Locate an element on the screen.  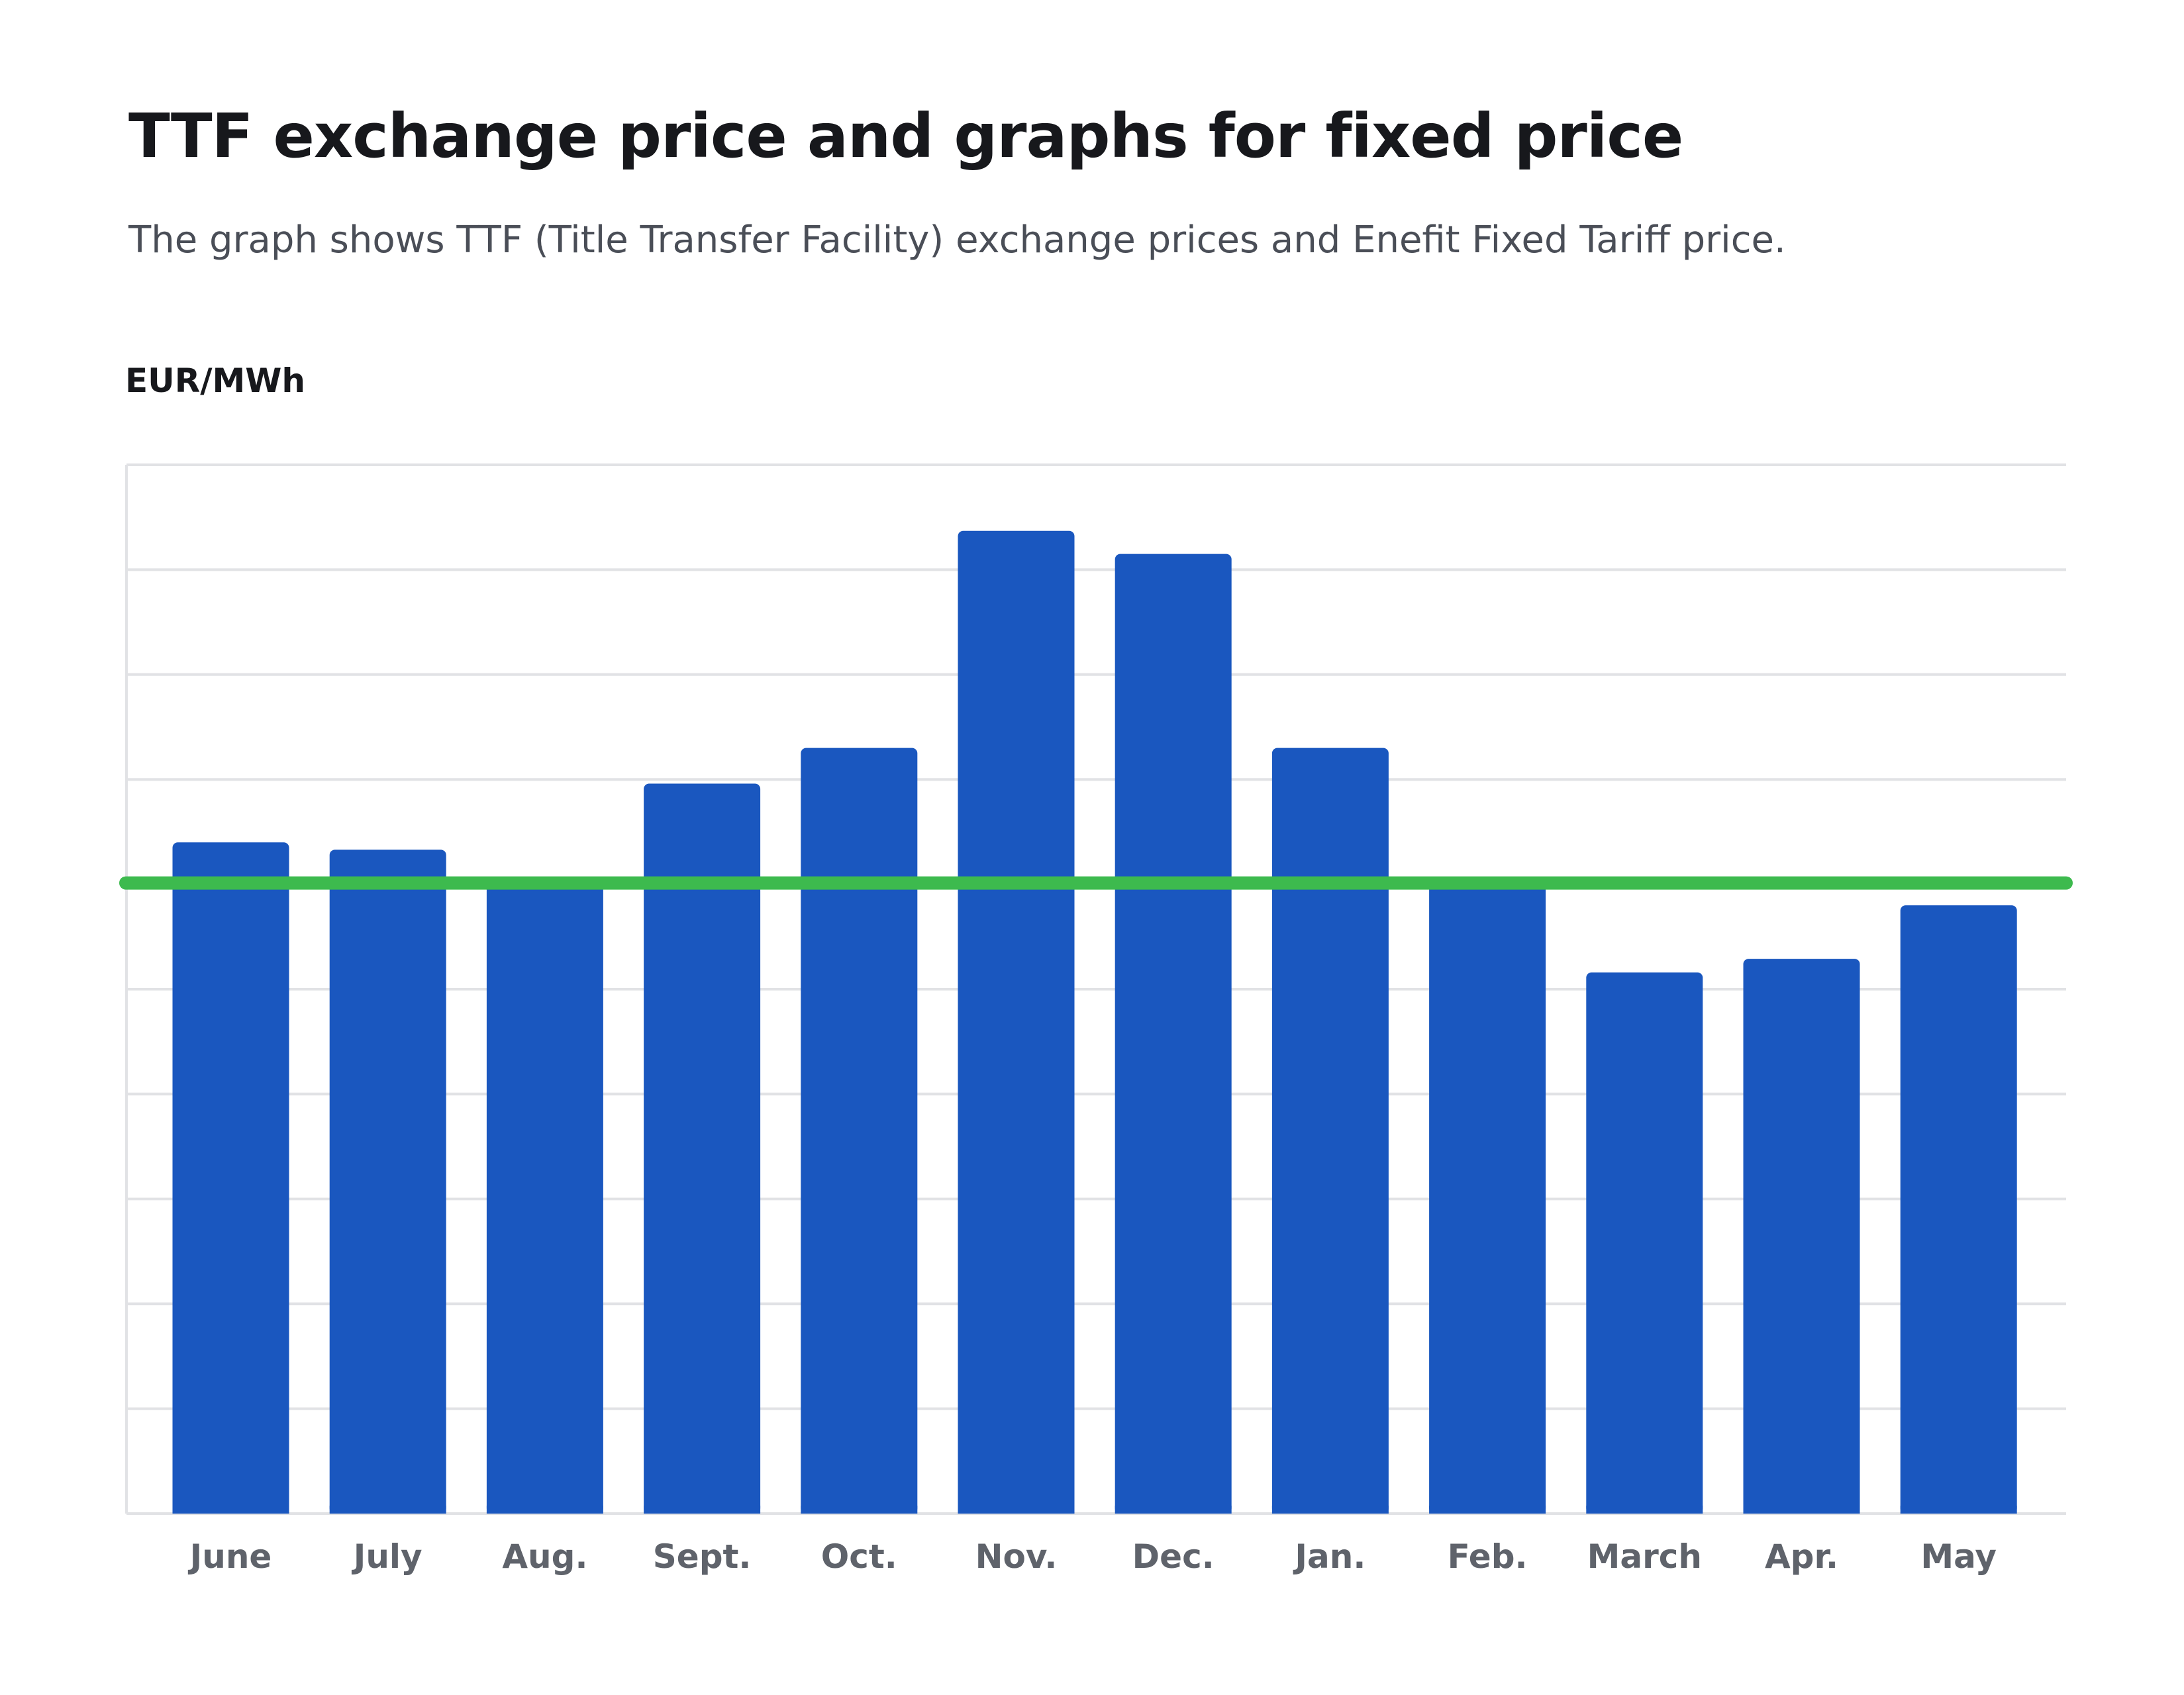
bar-base-apr is located at coordinates (1801, 1510).